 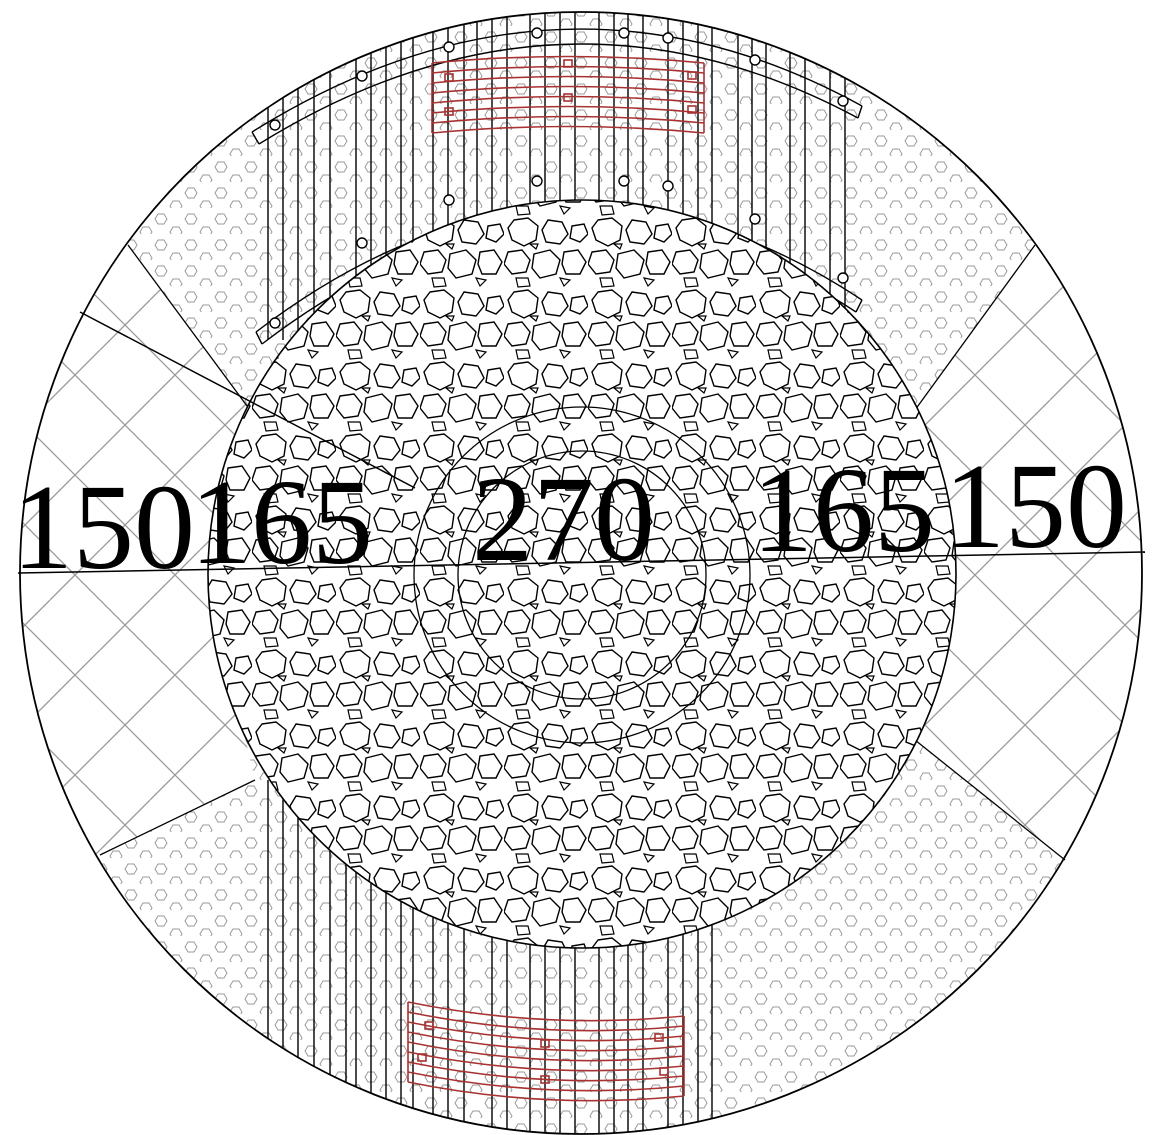 I want to click on dimension-label-center: 270, so click(x=563, y=519).